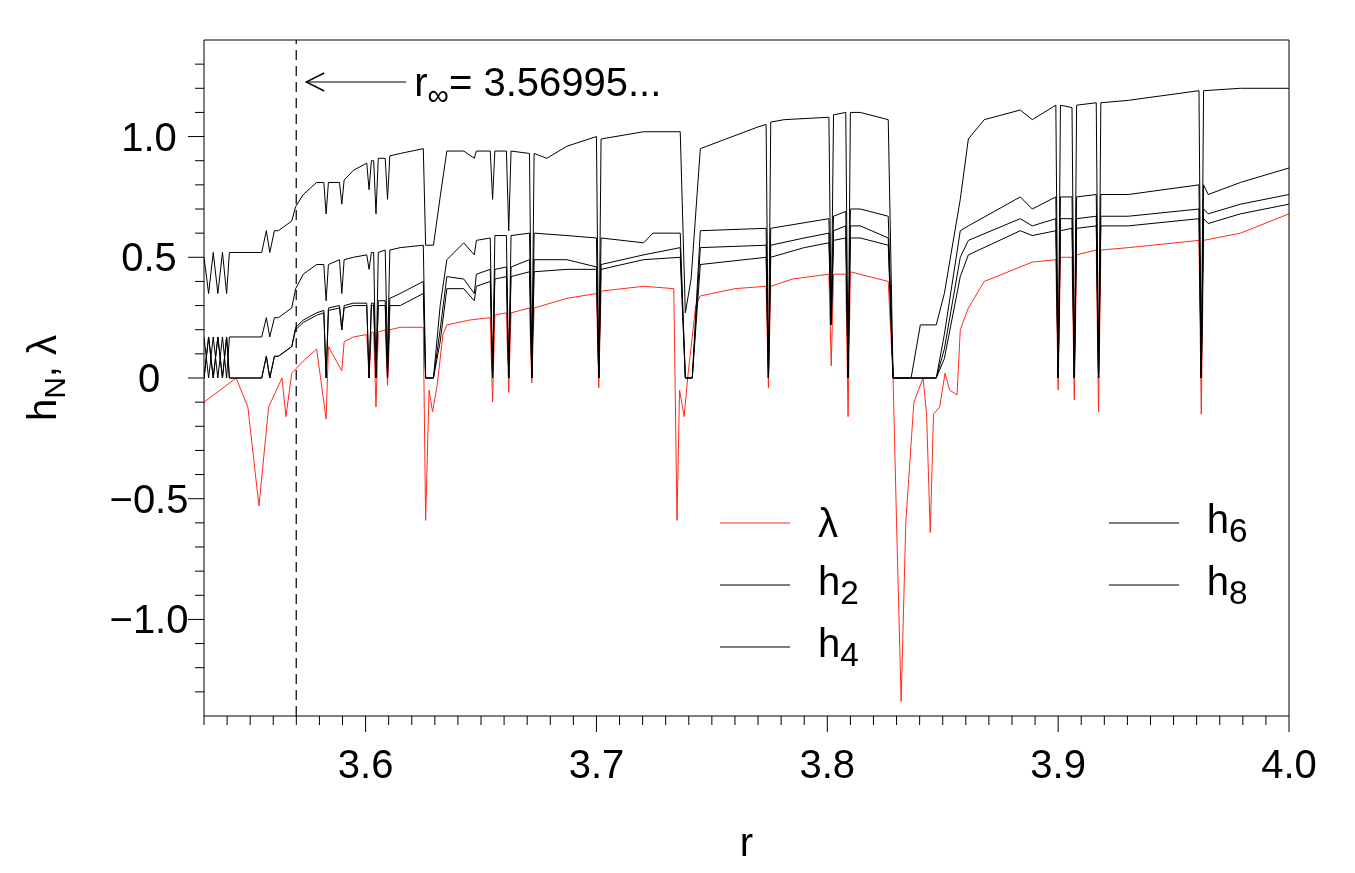 Image resolution: width=1355 pixels, height=873 pixels. I want to click on legend-label: λ, so click(828, 523).